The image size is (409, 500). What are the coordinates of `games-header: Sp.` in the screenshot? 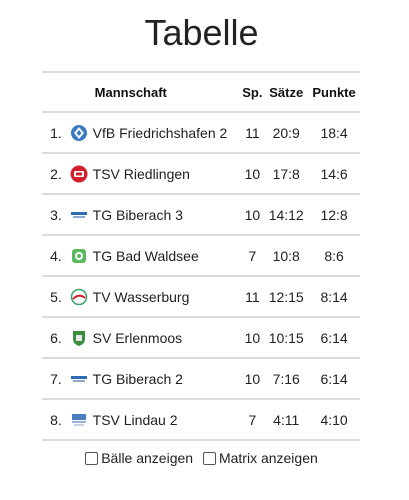 It's located at (252, 92).